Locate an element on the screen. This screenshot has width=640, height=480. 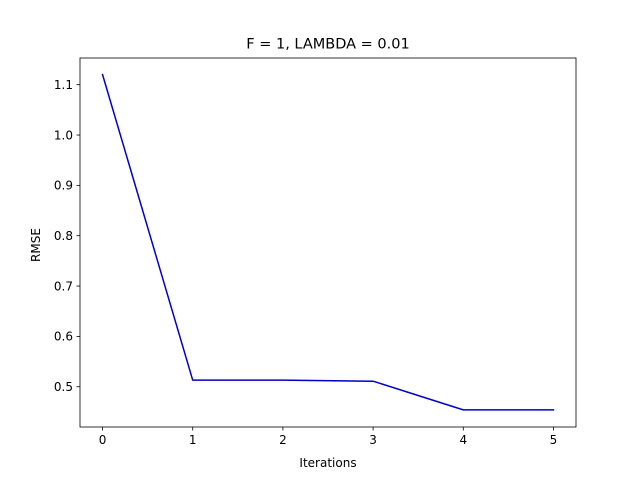
x-tick-label: 3 is located at coordinates (373, 440).